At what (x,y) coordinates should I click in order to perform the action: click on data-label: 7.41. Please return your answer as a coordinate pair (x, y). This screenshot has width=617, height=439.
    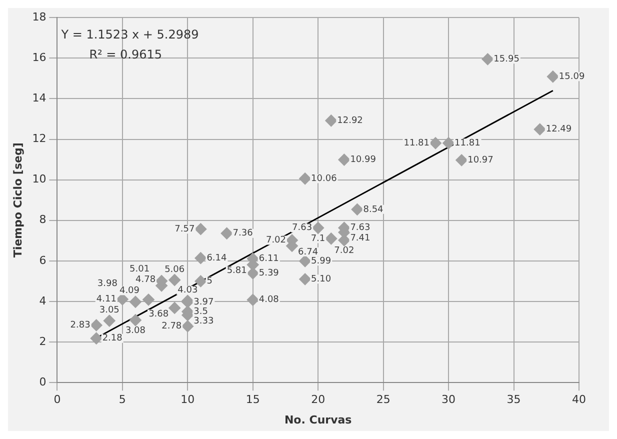
    Looking at the image, I should click on (360, 239).